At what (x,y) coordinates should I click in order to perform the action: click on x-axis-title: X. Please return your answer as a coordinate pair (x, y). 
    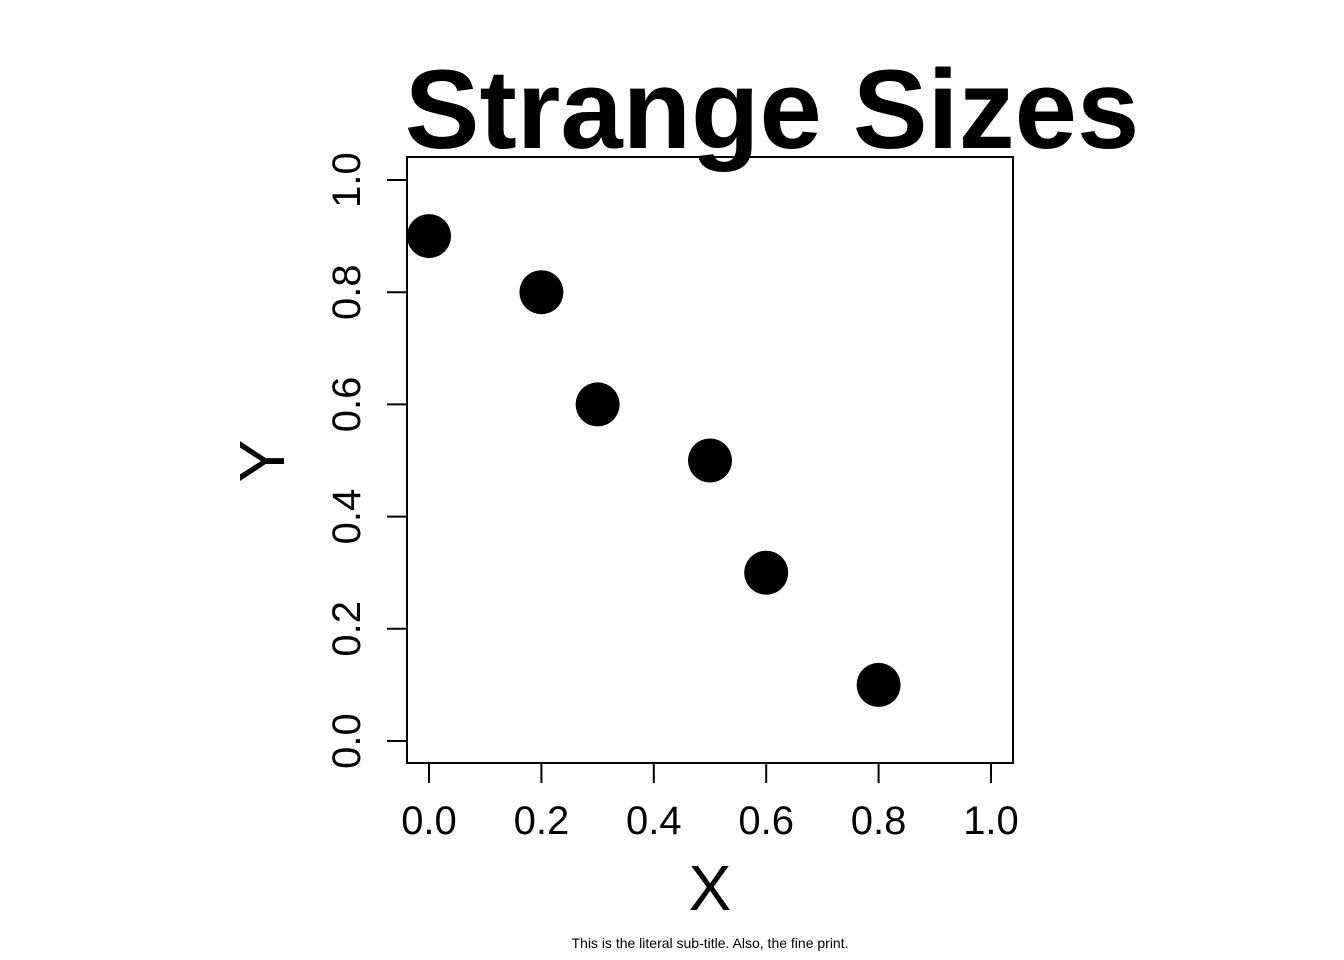
    Looking at the image, I should click on (710, 888).